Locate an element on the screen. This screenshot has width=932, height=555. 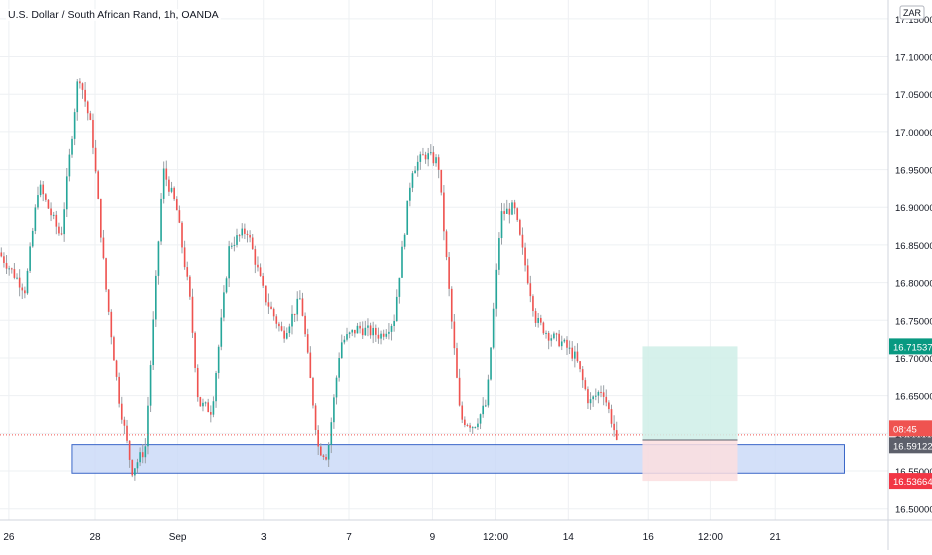
take-profit-label: 16.71537 is located at coordinates (912, 347).